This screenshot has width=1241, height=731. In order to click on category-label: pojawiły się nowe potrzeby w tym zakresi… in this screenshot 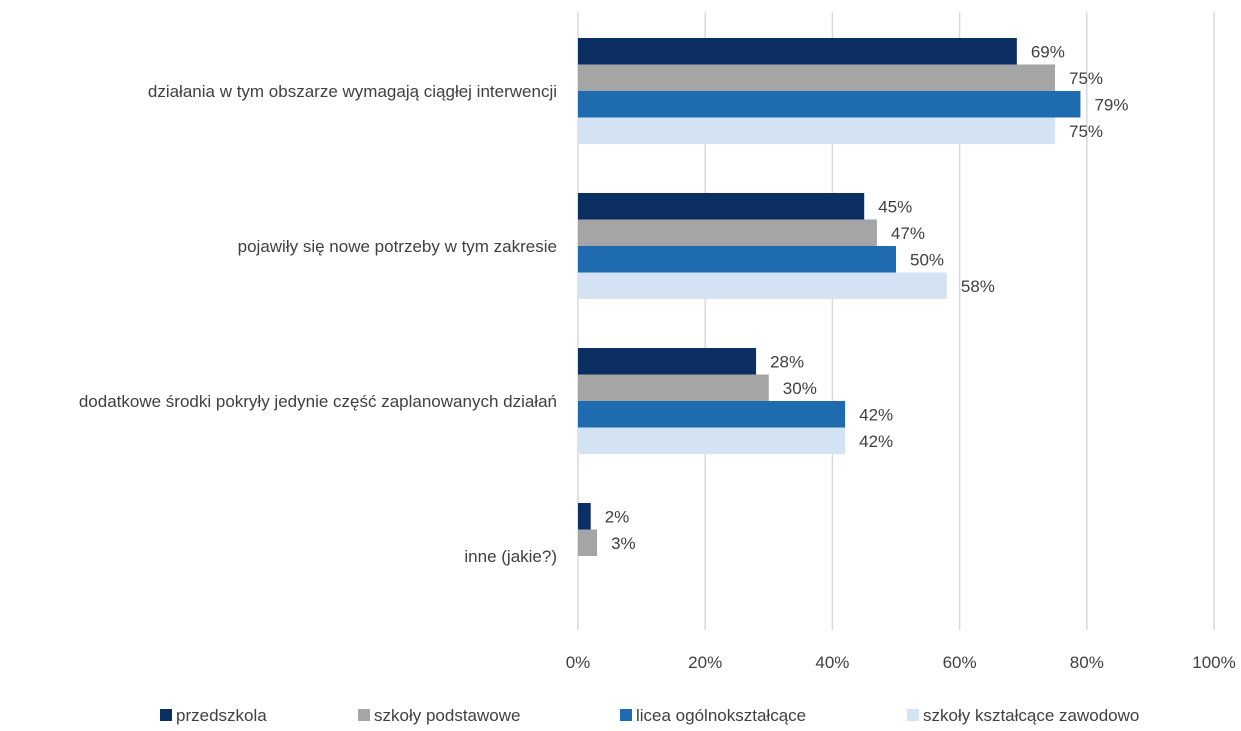, I will do `click(397, 246)`.